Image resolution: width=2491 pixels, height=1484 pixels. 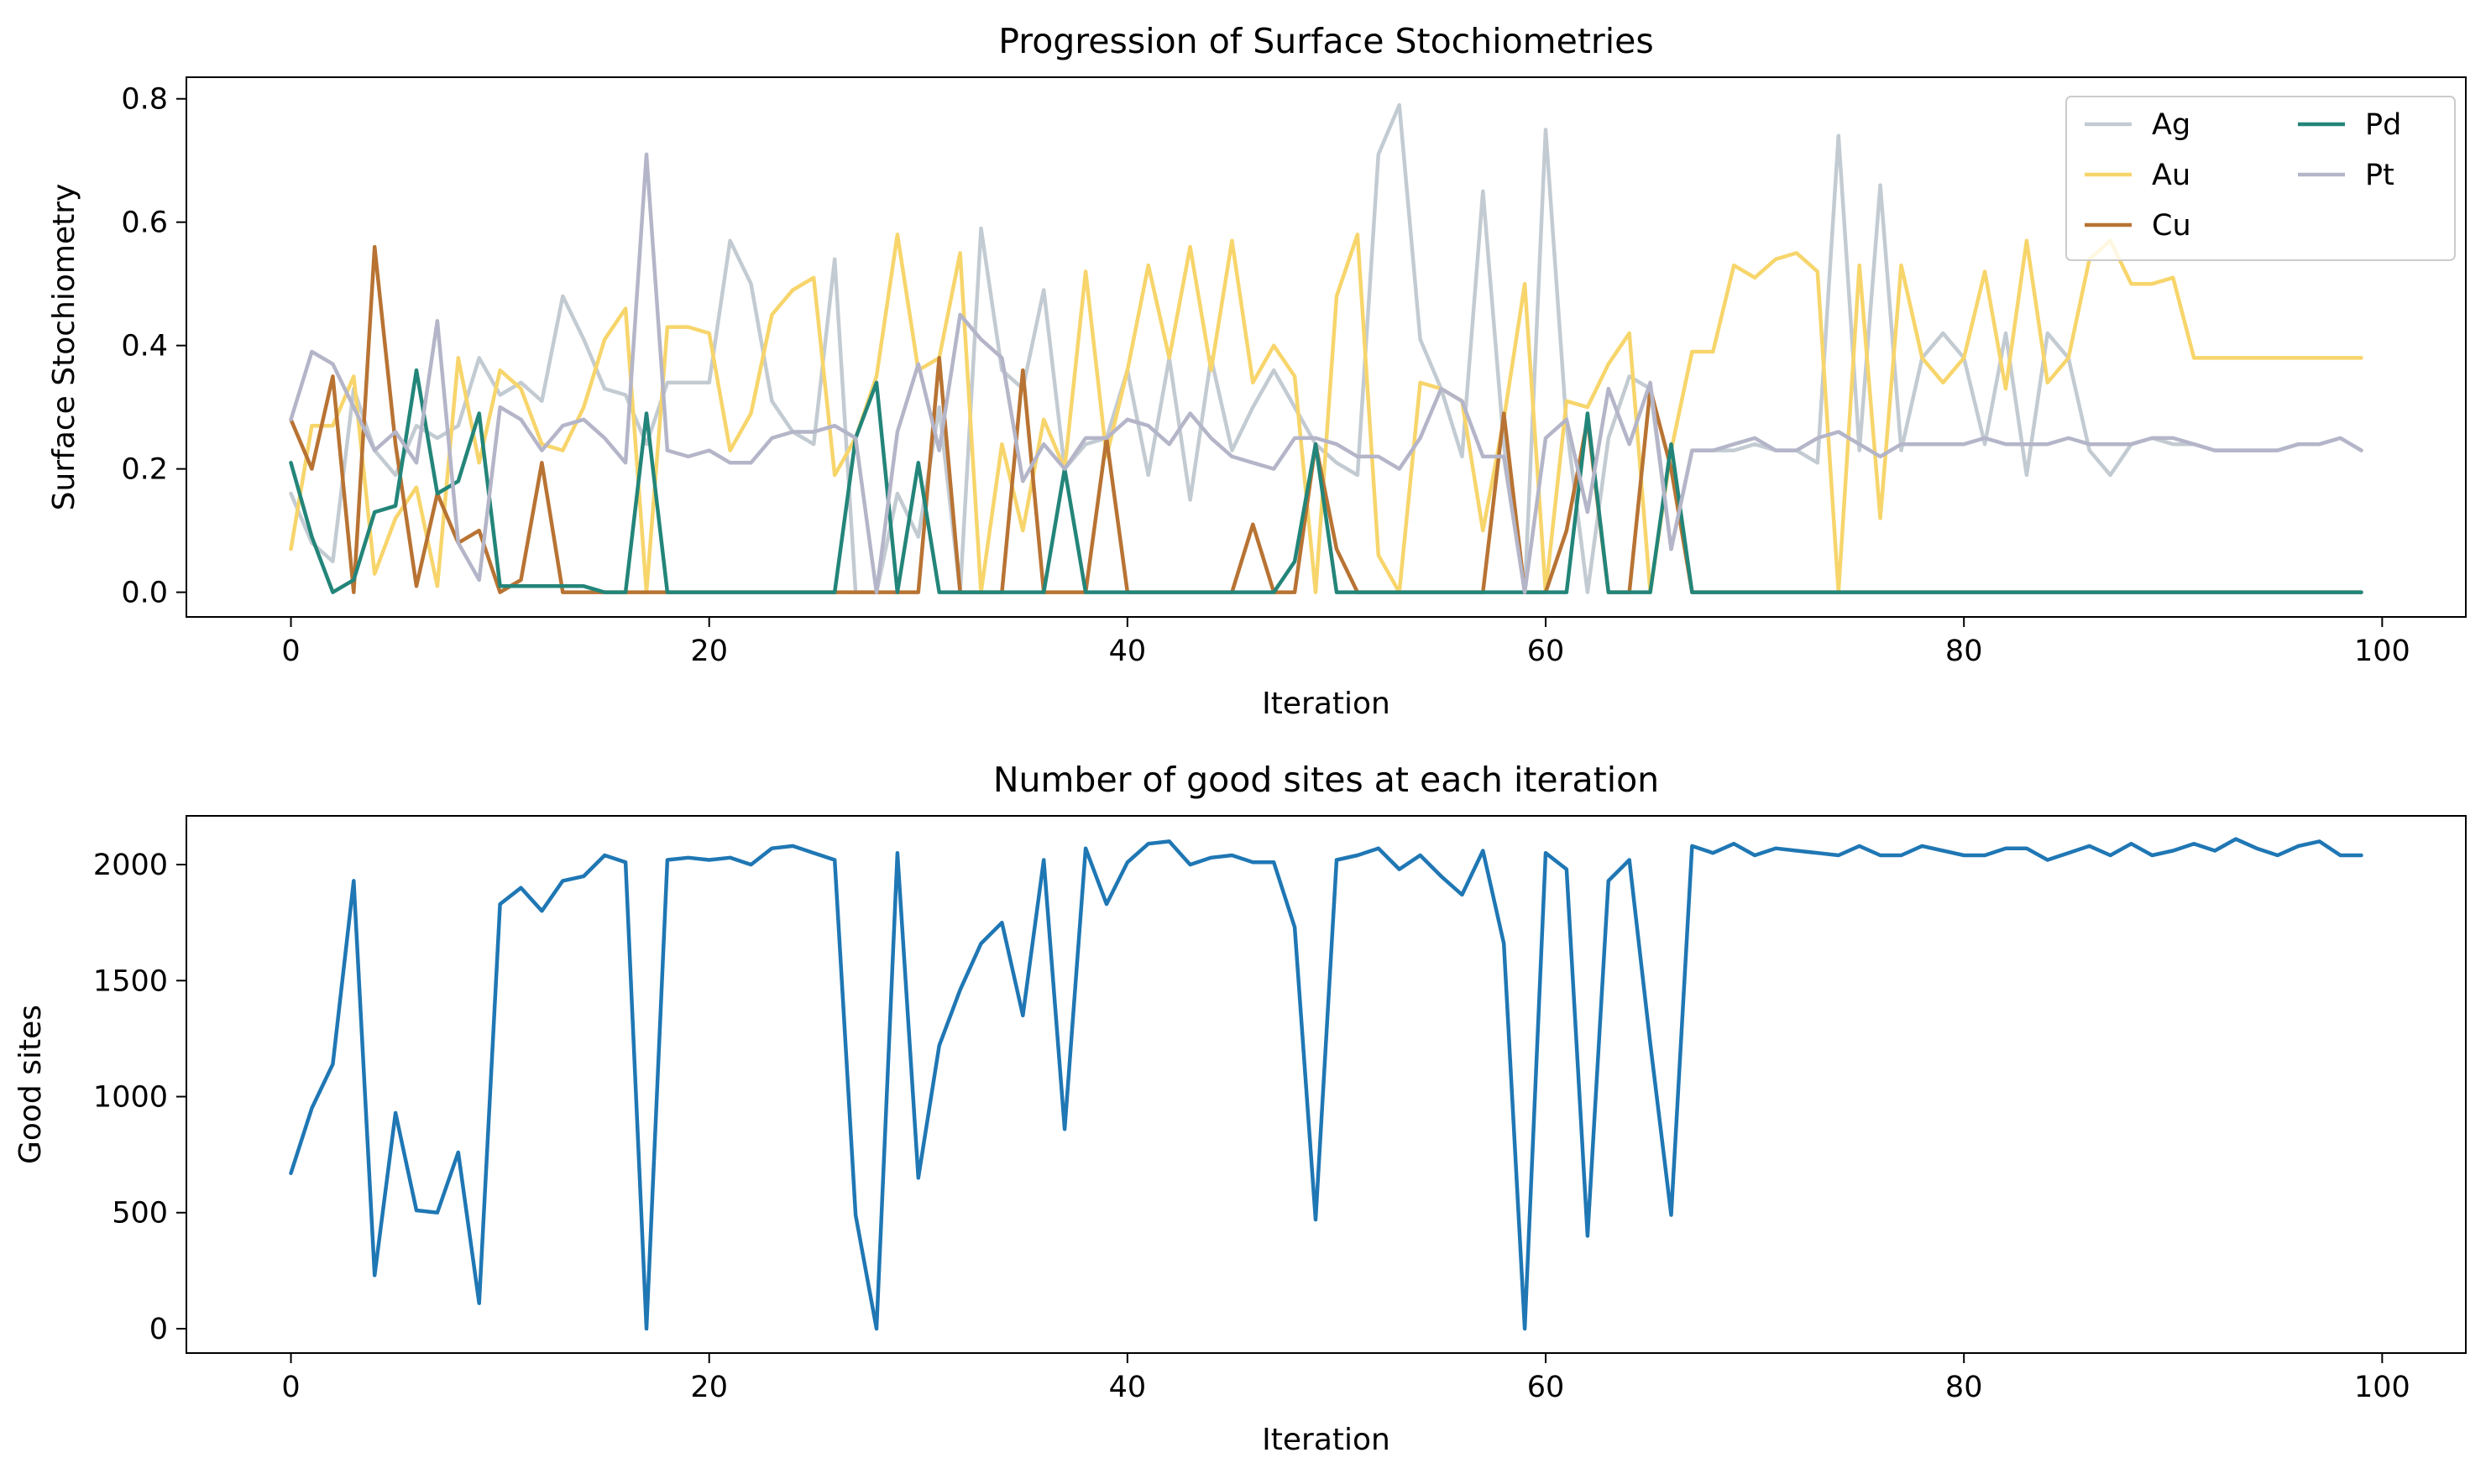 I want to click on y-tick-label: 0.8, so click(x=145, y=100).